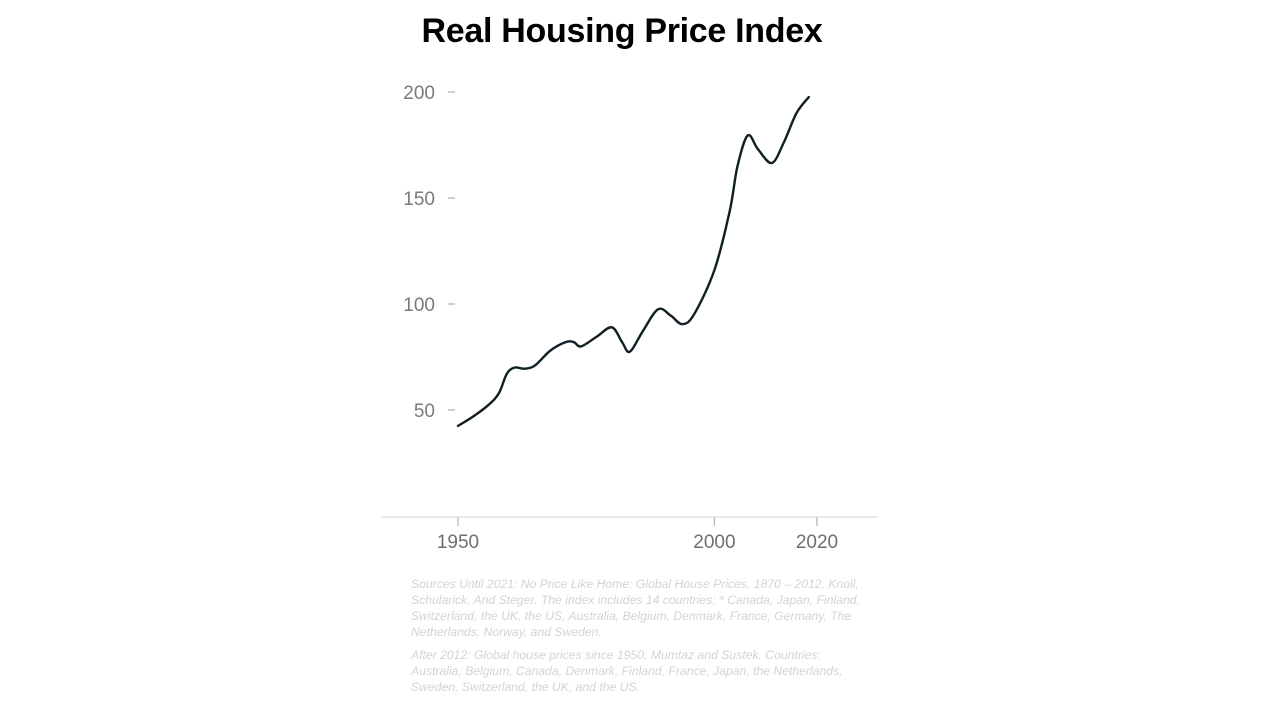  Describe the element at coordinates (419, 93) in the screenshot. I see `y-tick-label: 200` at that location.